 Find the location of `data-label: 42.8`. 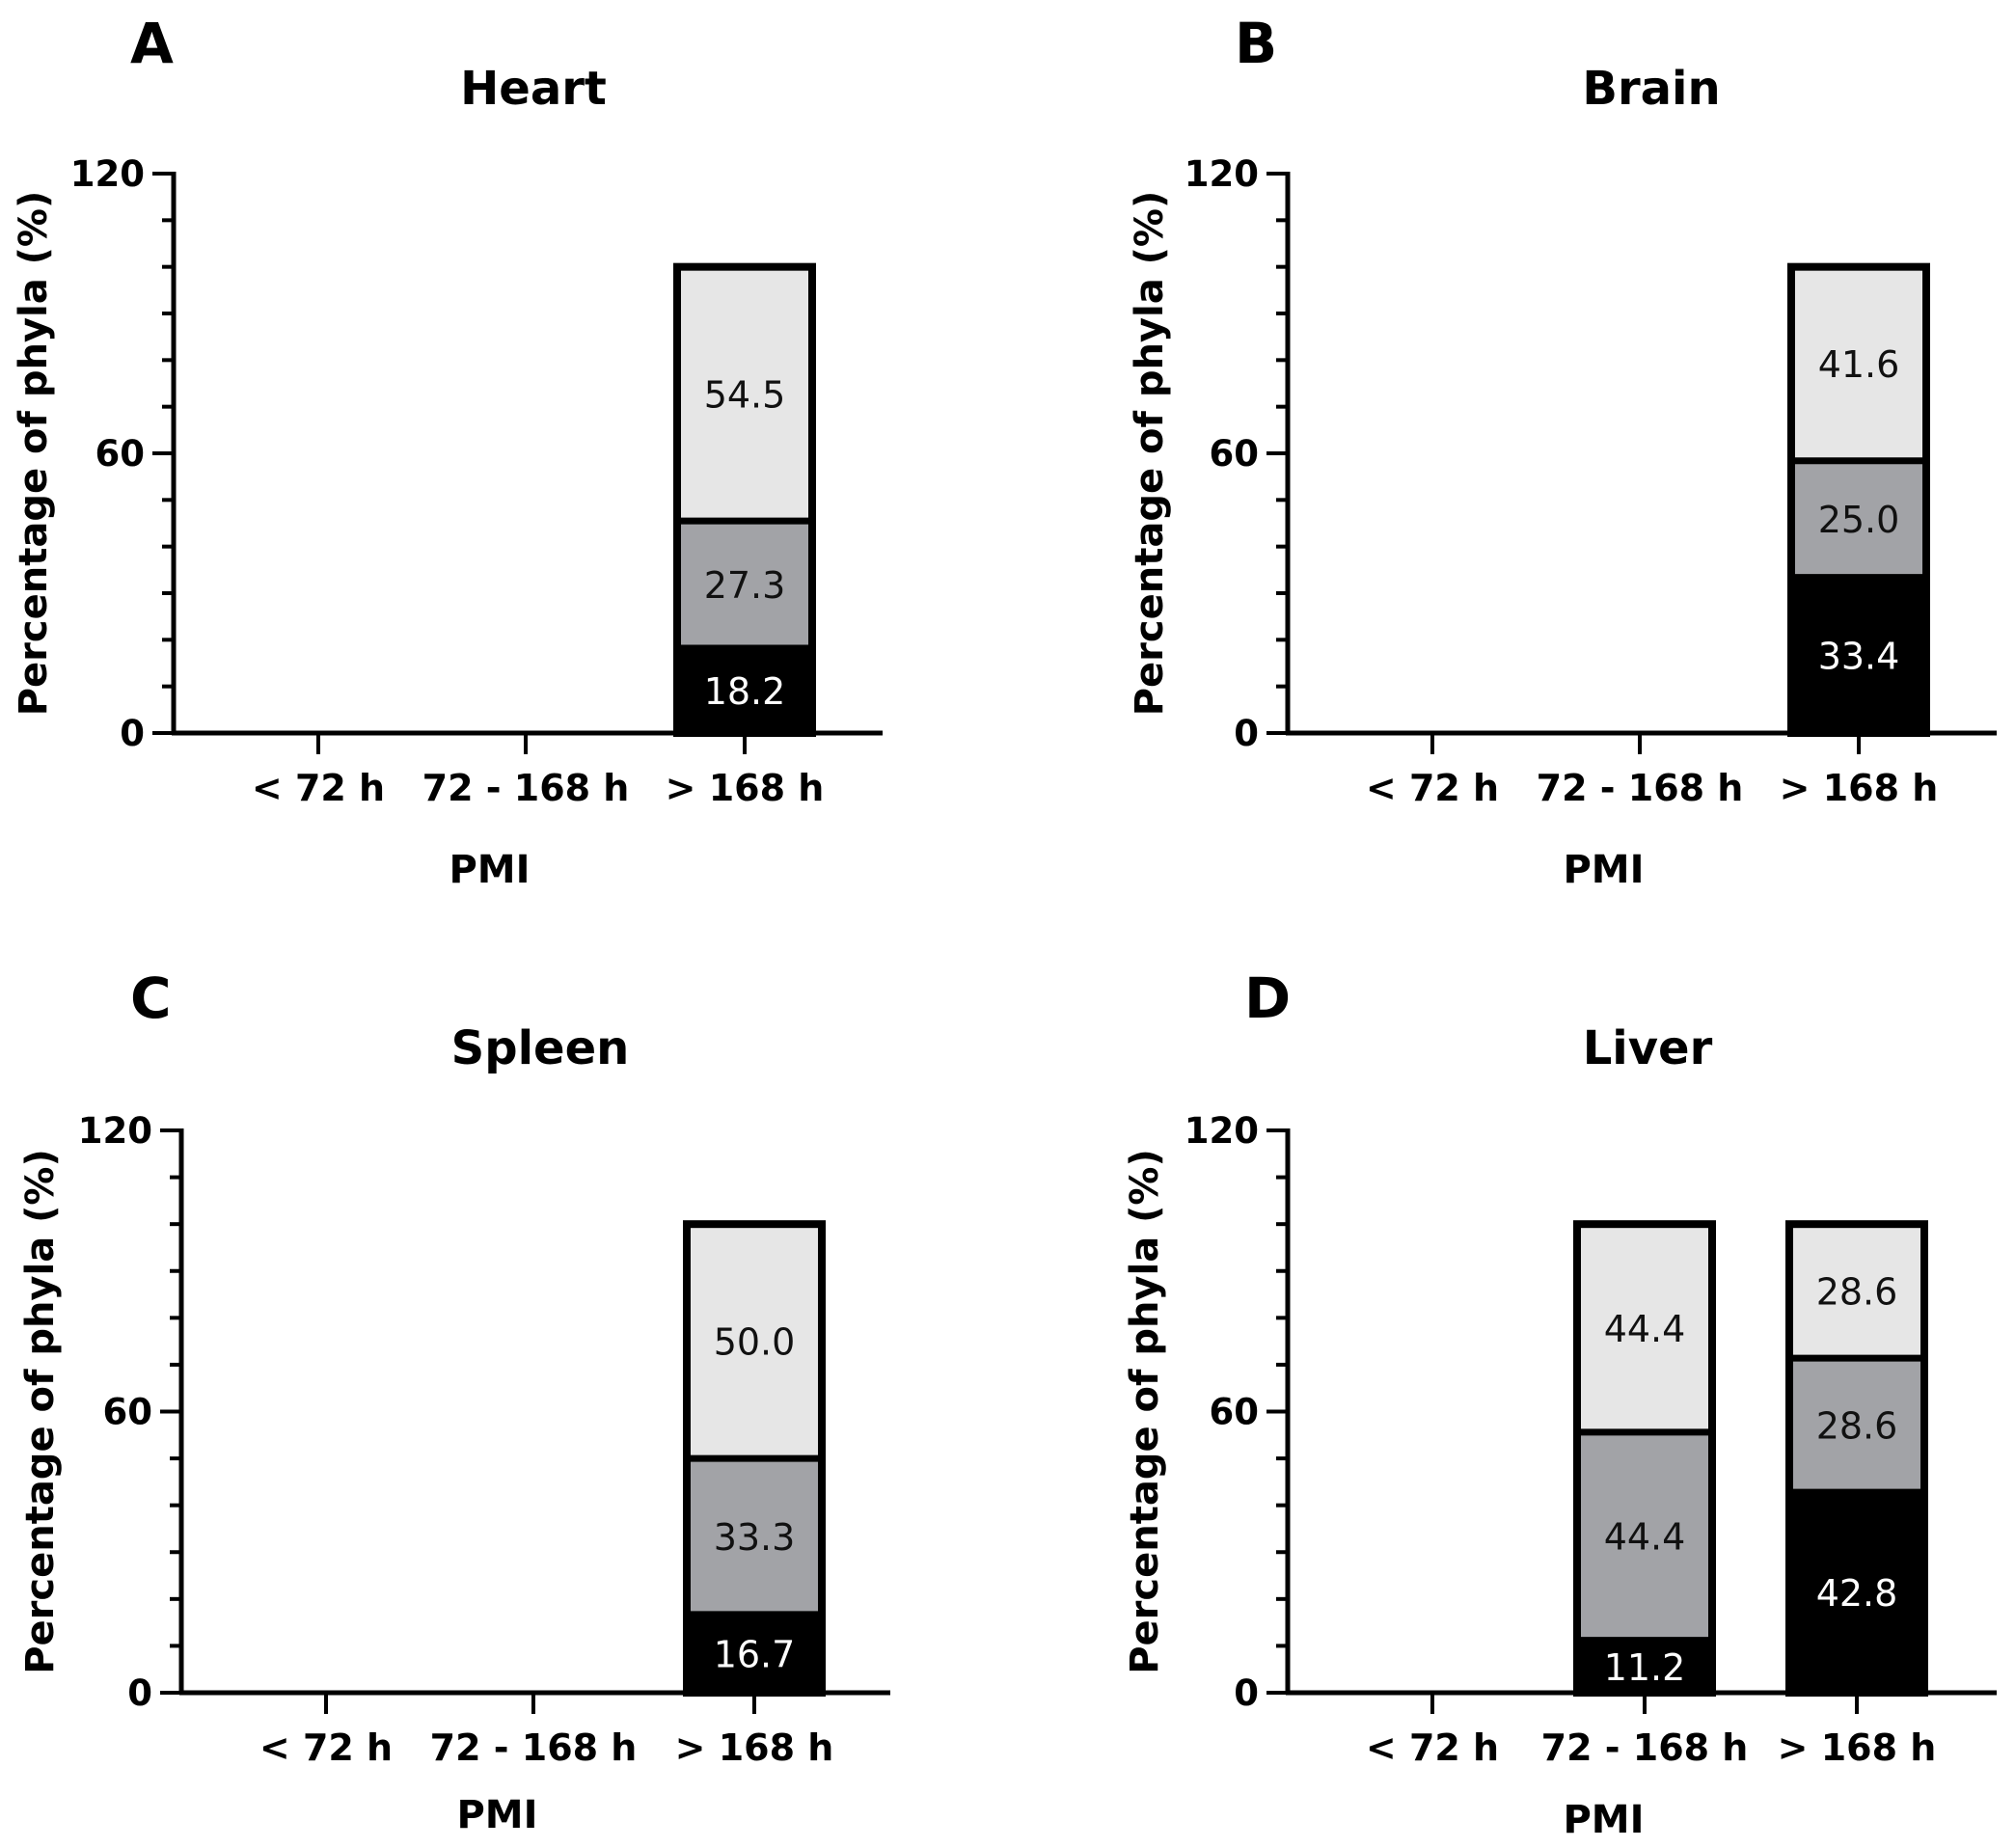

data-label: 42.8 is located at coordinates (1857, 1593).